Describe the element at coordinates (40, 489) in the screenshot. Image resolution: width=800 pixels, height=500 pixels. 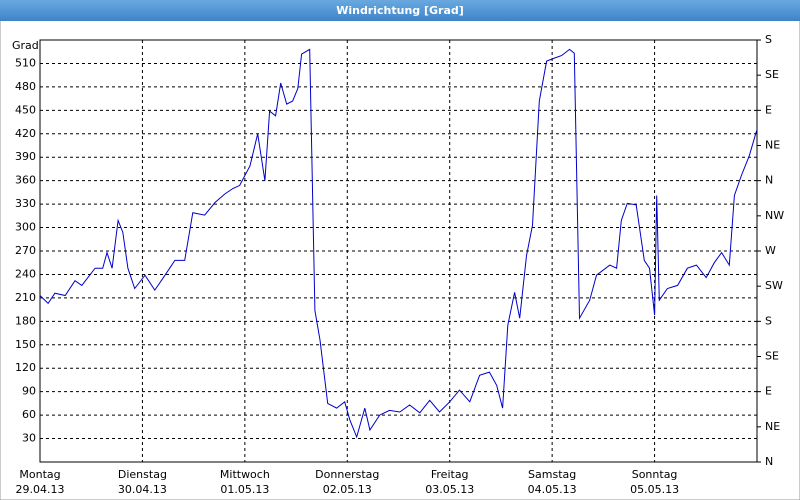
I see `x-tick-date: 29.04.13` at that location.